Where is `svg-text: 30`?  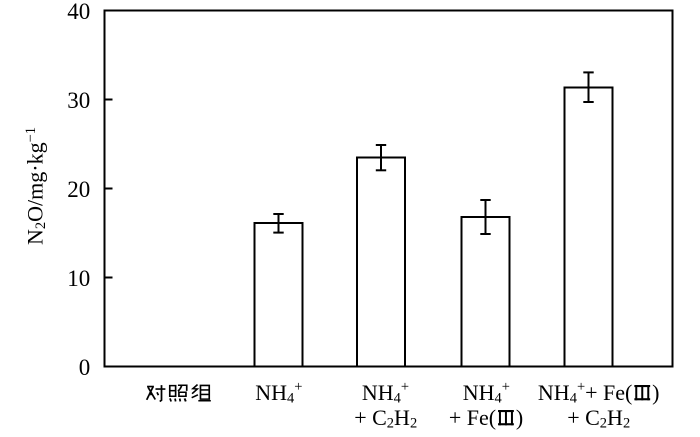
svg-text: 30 is located at coordinates (78, 100).